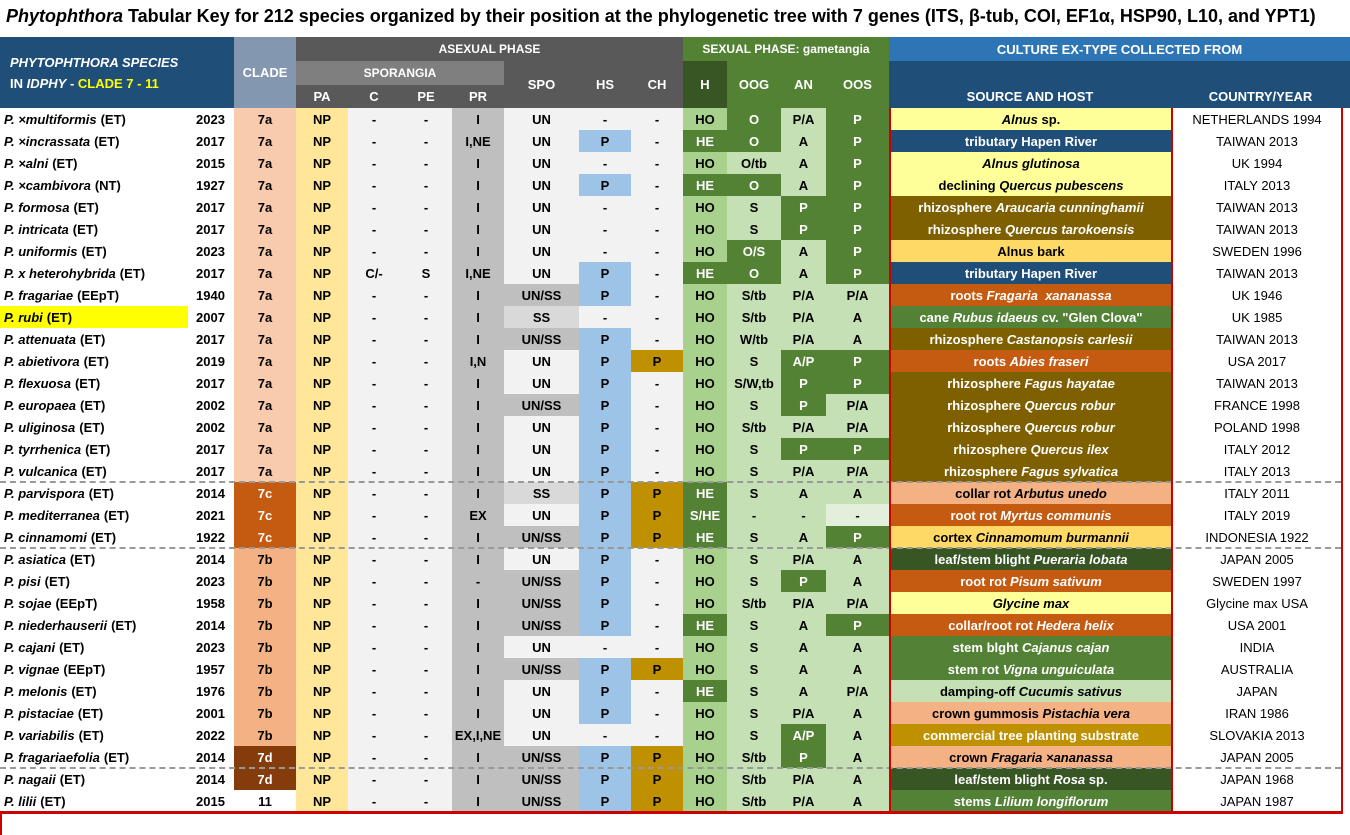 This screenshot has height=835, width=1350. I want to click on cell-oog: O, so click(754, 119).